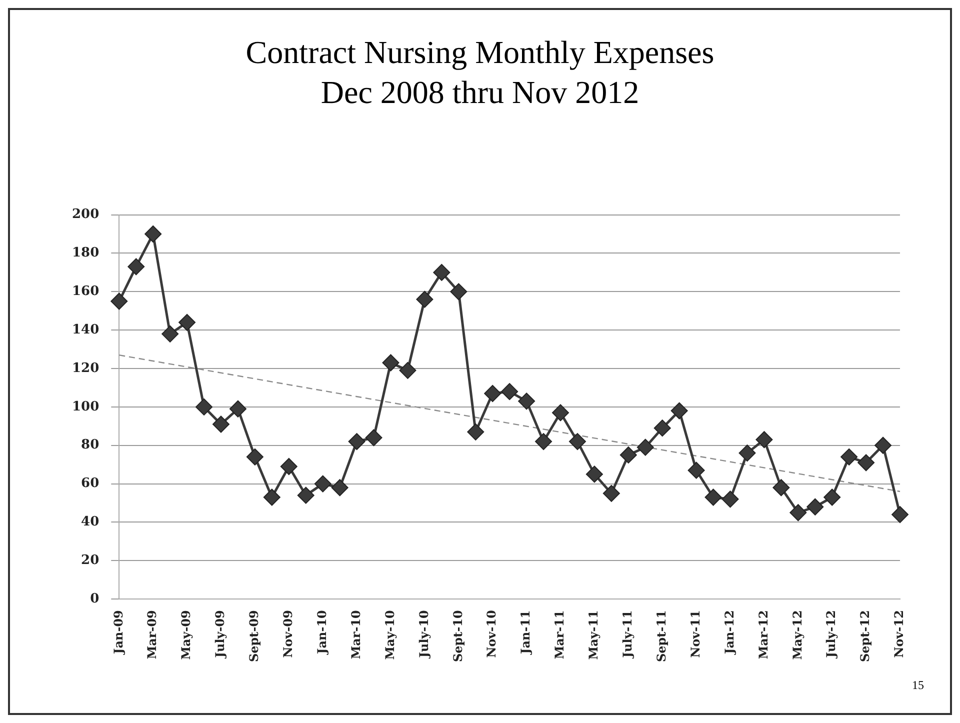 The height and width of the screenshot is (723, 960). I want to click on x-tick-label: July-10, so click(423, 634).